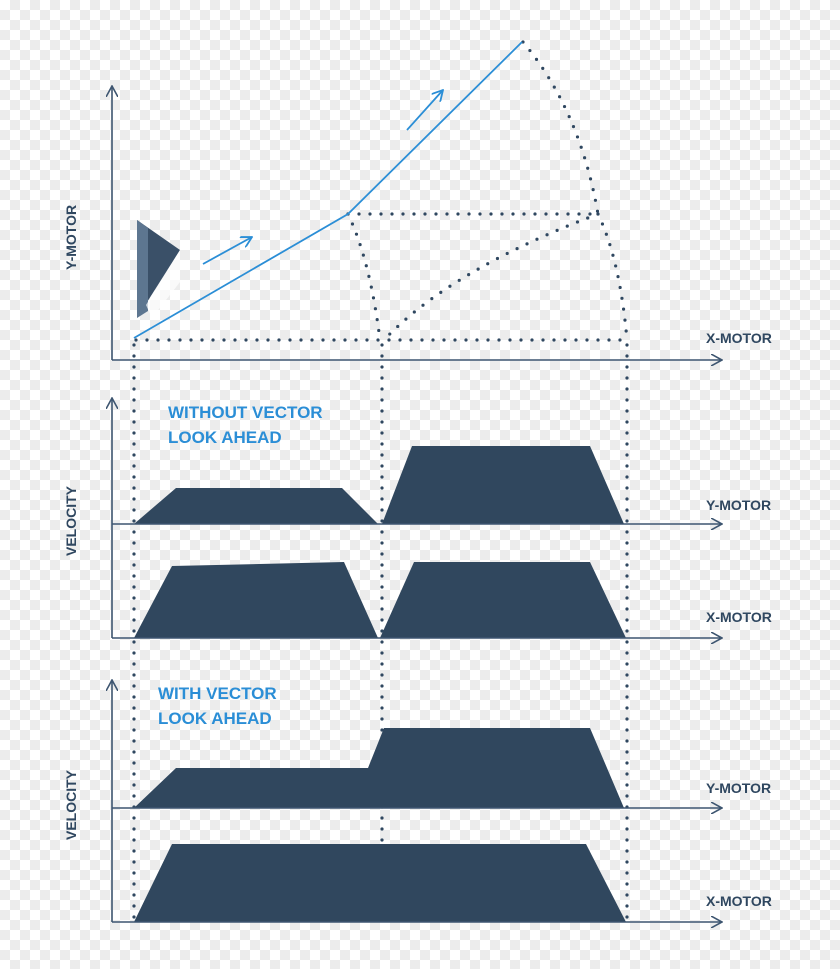 This screenshot has width=840, height=969. I want to click on guide-arc-right-dots, so click(612, 277).